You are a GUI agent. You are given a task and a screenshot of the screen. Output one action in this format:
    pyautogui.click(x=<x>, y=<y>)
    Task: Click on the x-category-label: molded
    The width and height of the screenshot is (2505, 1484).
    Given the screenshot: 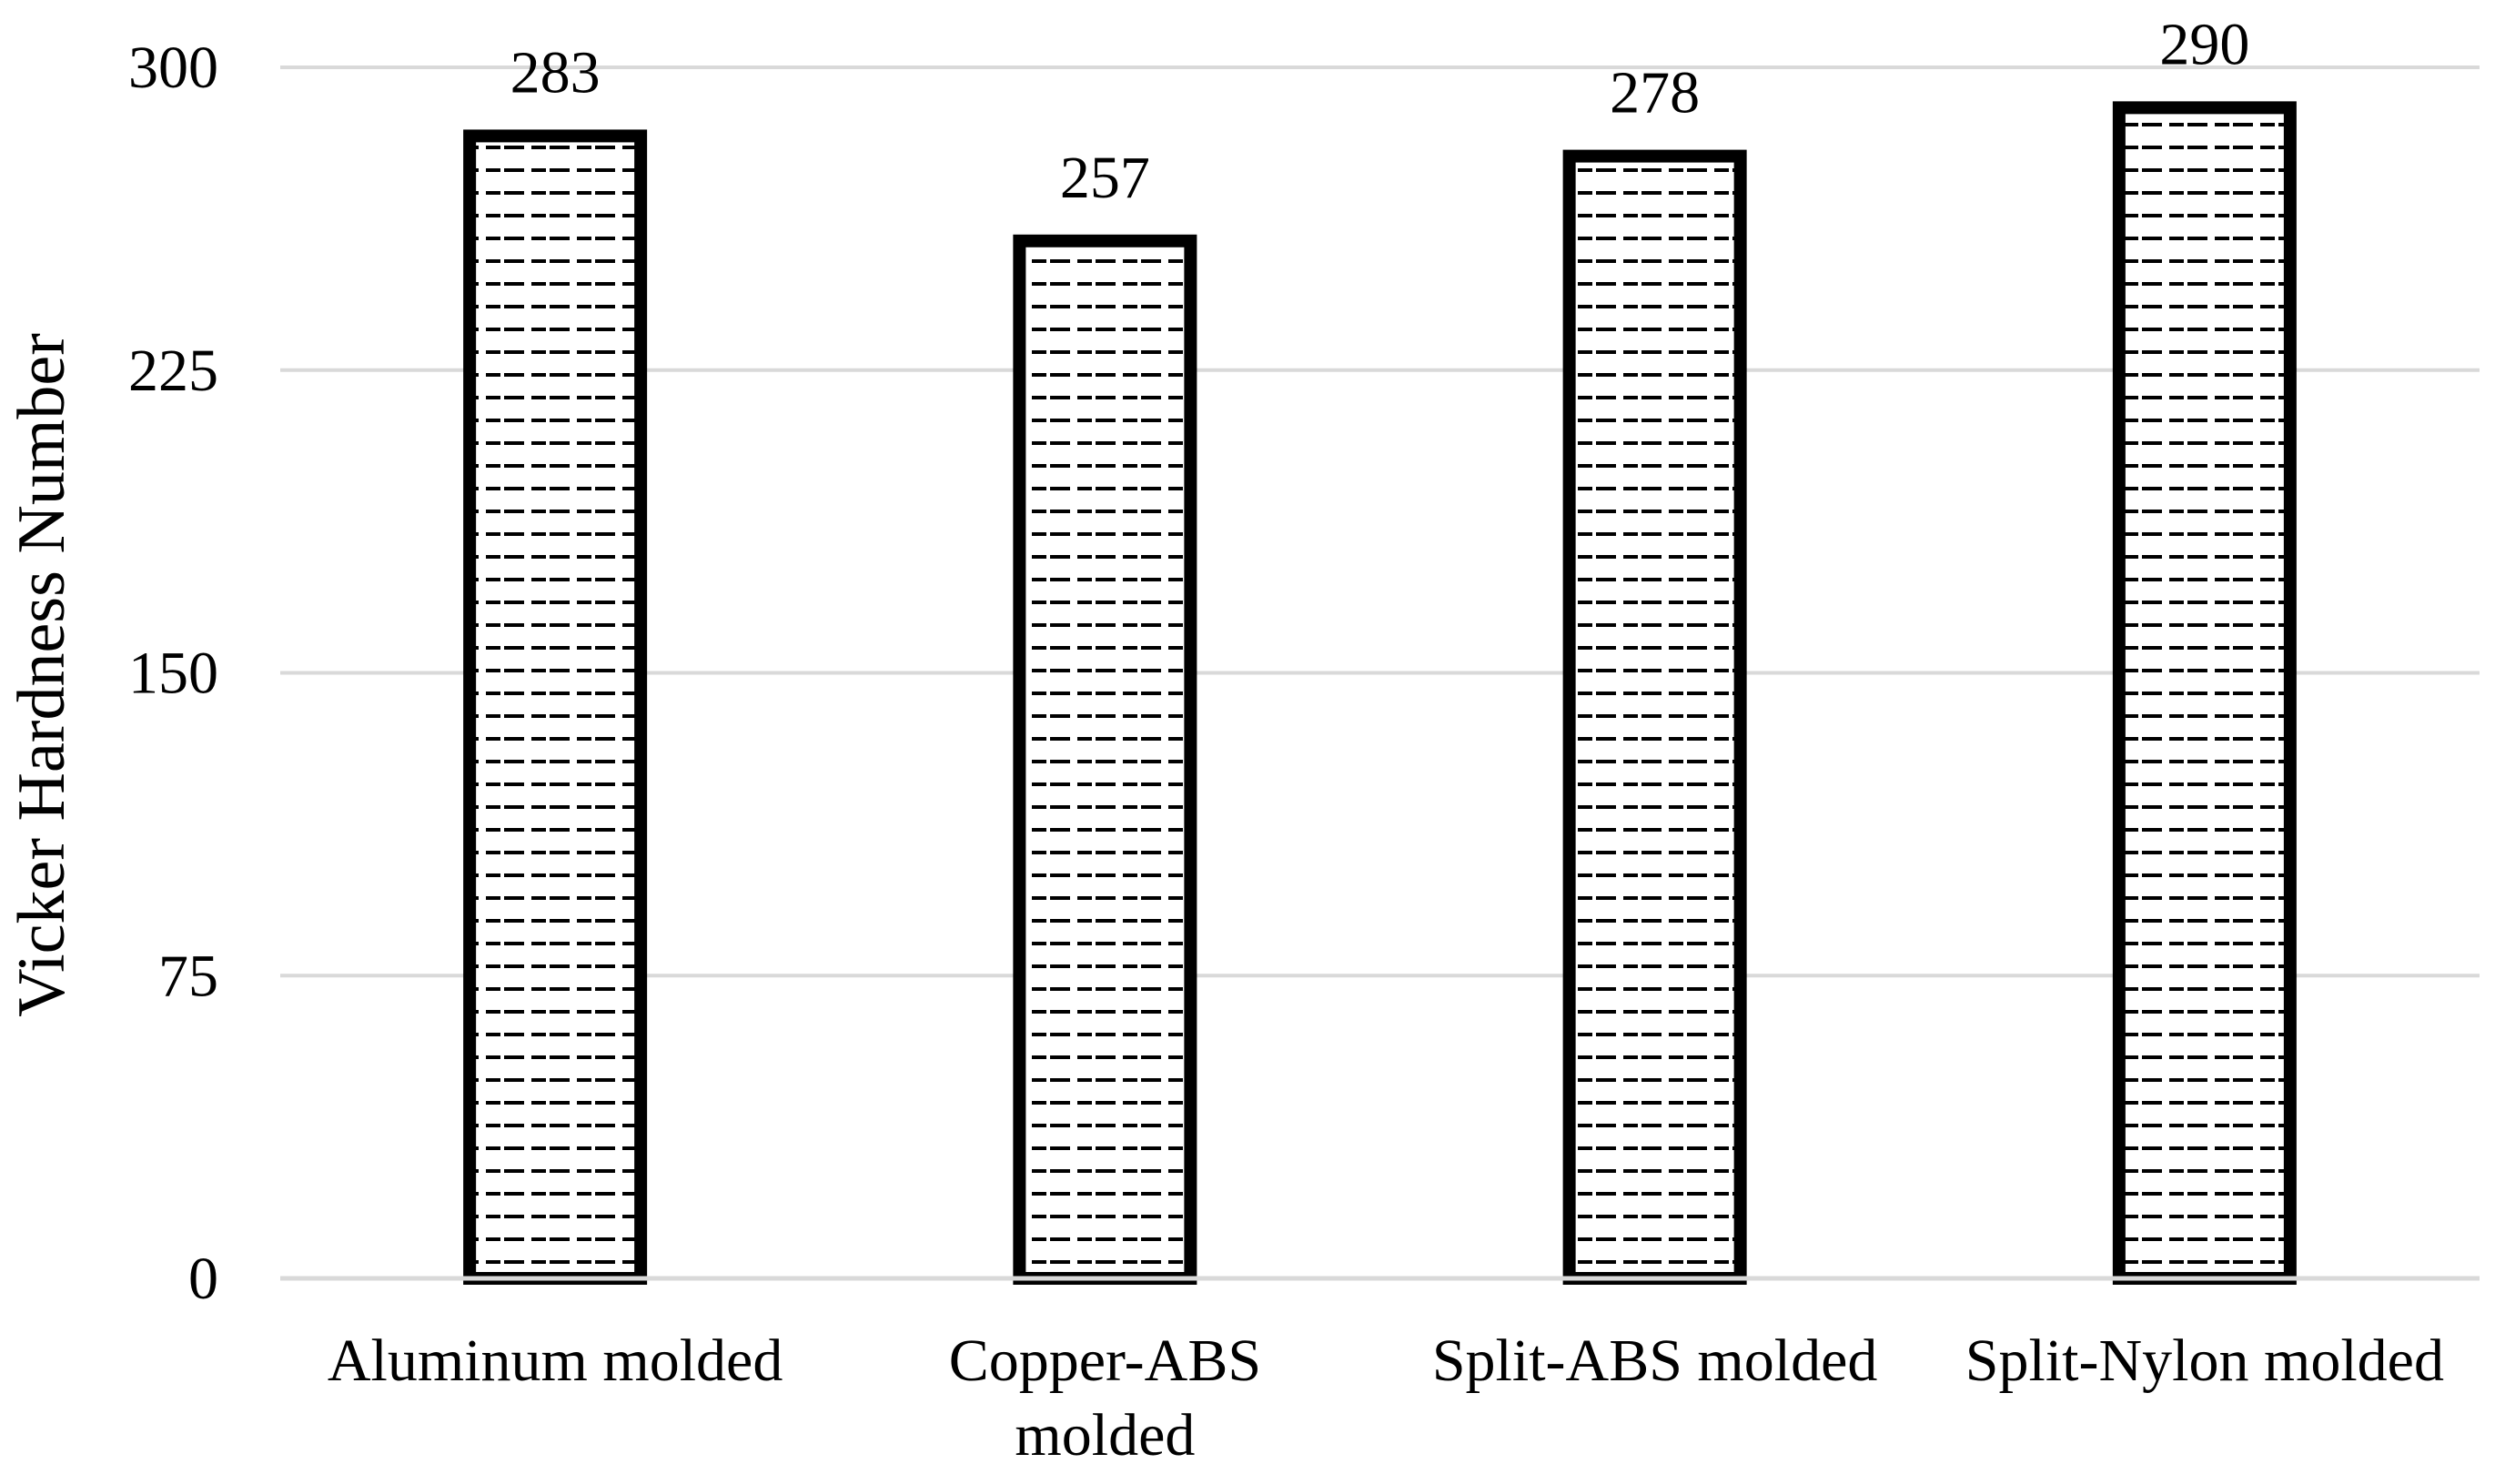 What is the action you would take?
    pyautogui.click(x=1105, y=1435)
    